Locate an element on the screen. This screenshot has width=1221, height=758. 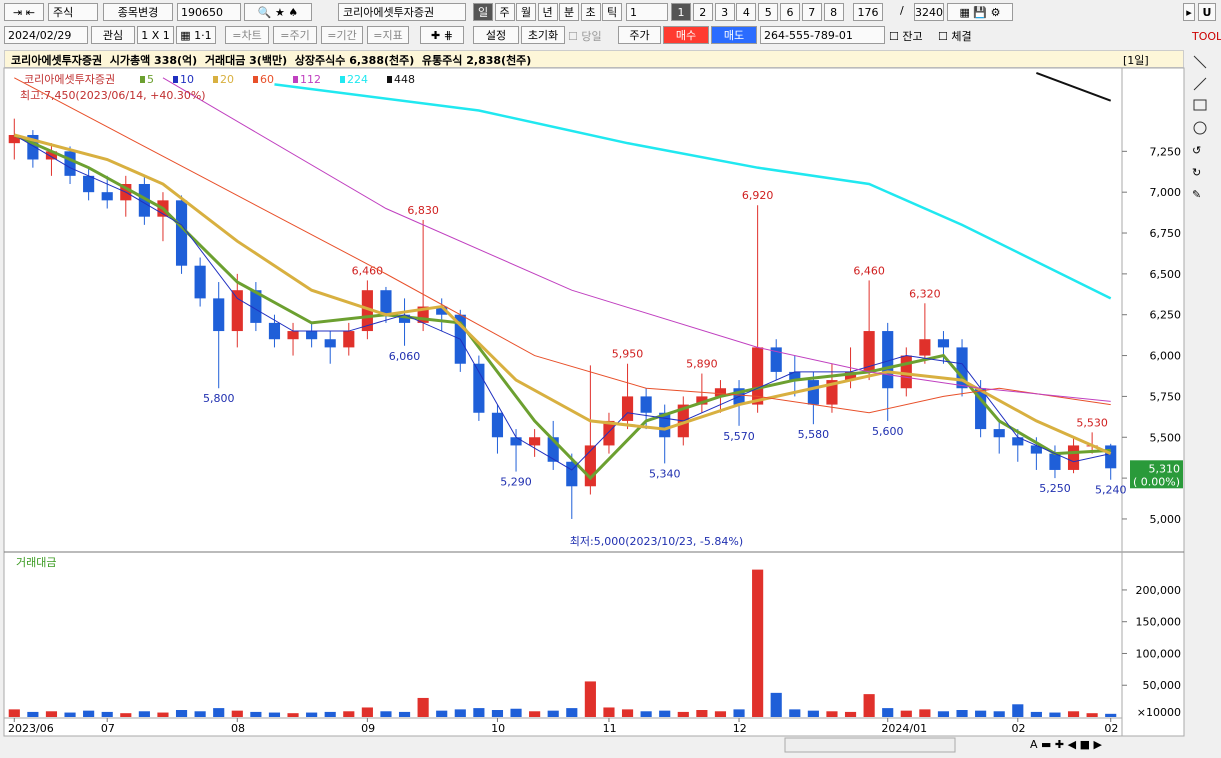
legend-entry: 10 is located at coordinates (187, 79).